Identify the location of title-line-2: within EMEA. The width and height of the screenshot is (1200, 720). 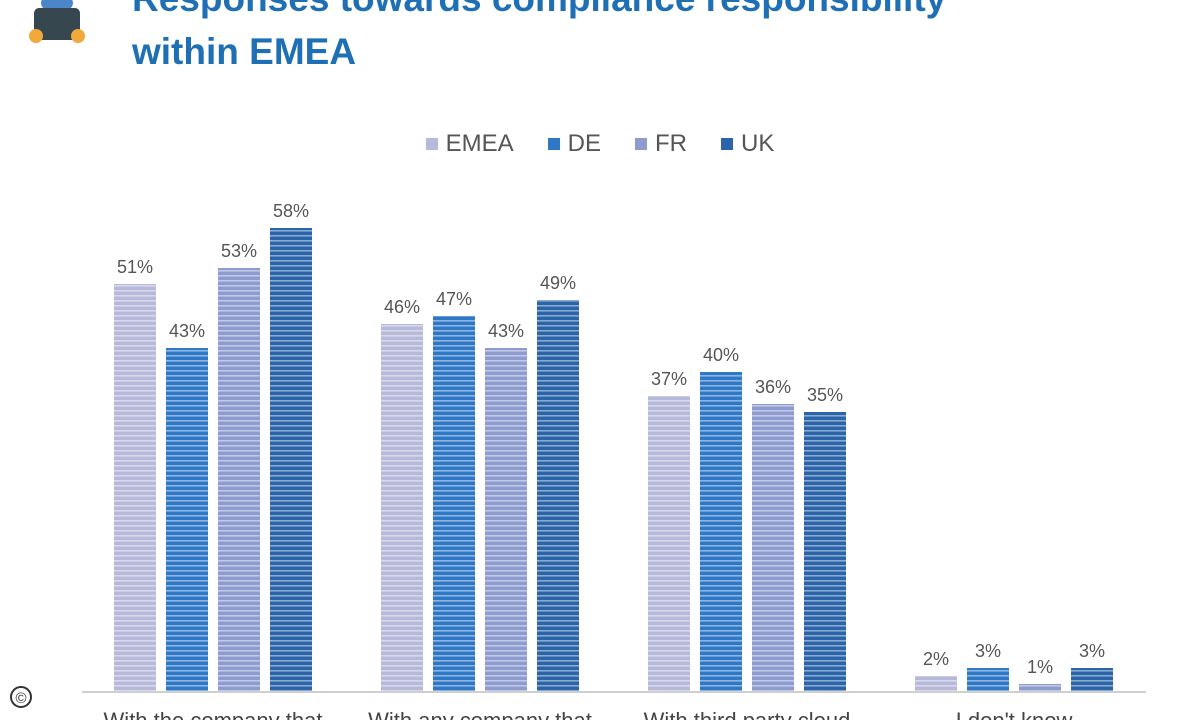
(244, 51).